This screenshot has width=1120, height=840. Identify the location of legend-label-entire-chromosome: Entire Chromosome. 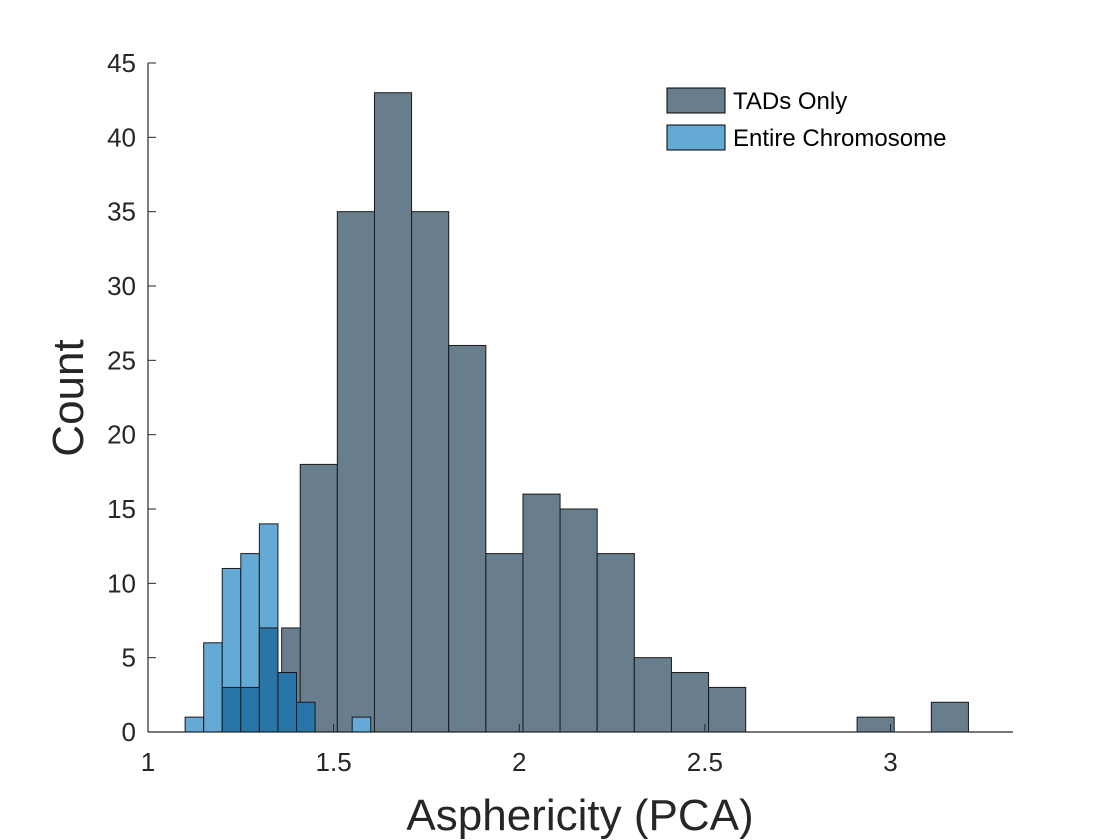
(839, 138).